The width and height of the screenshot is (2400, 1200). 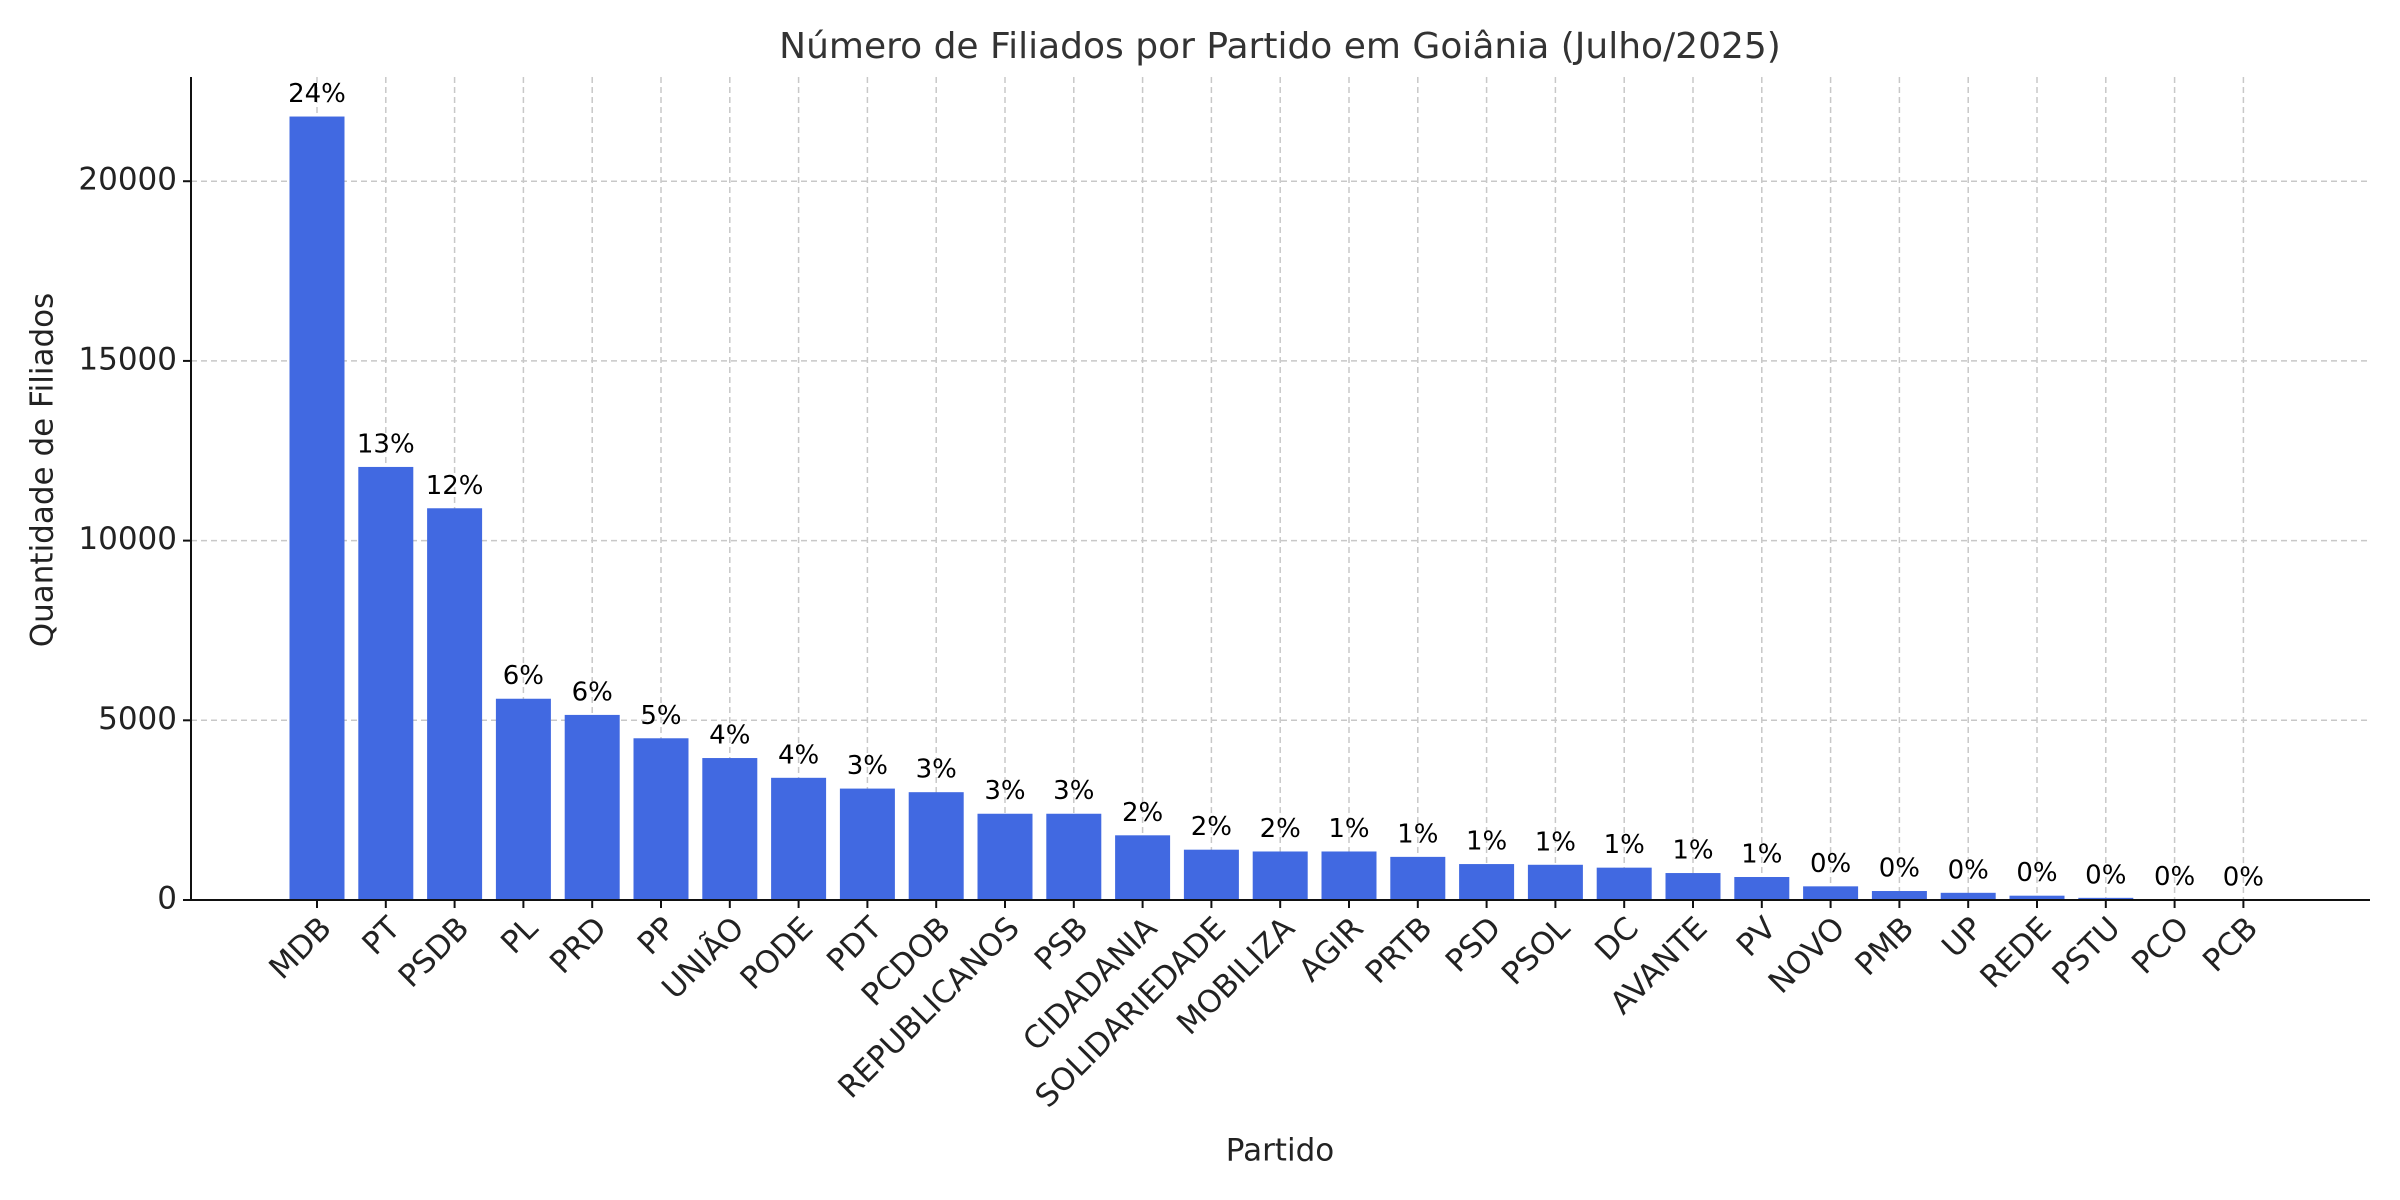 What do you see at coordinates (137, 719) in the screenshot?
I see `y-tick-label: 5000` at bounding box center [137, 719].